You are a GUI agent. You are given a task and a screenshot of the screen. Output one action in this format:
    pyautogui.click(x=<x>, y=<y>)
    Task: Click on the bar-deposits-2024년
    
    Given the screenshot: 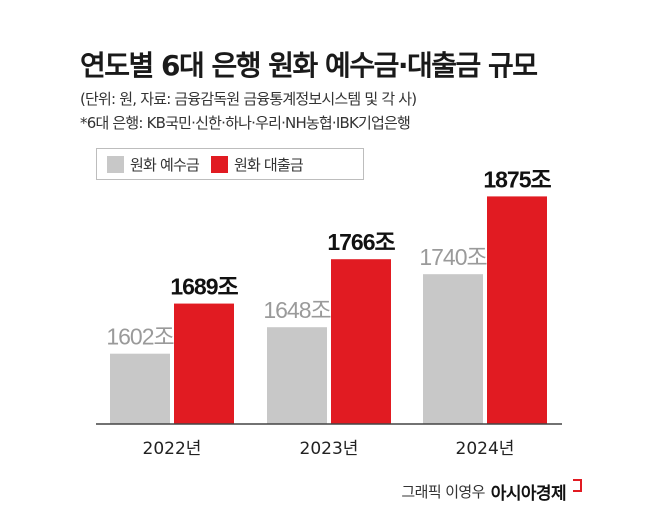 What is the action you would take?
    pyautogui.click(x=453, y=349)
    